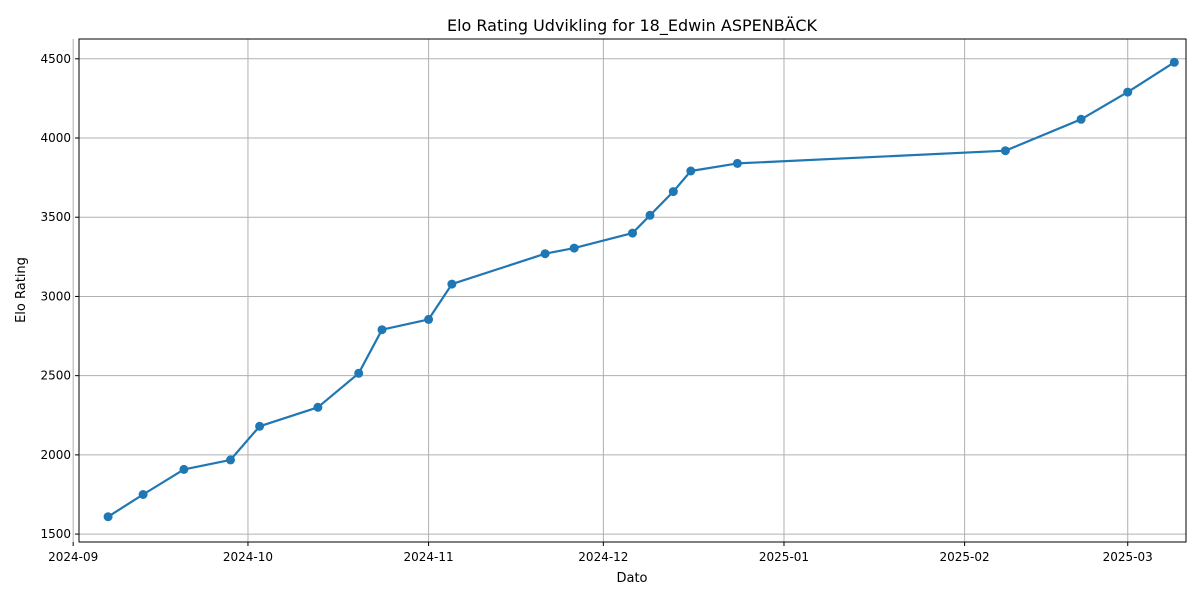 The image size is (1200, 600). I want to click on x-axis-label: Dato, so click(631, 578).